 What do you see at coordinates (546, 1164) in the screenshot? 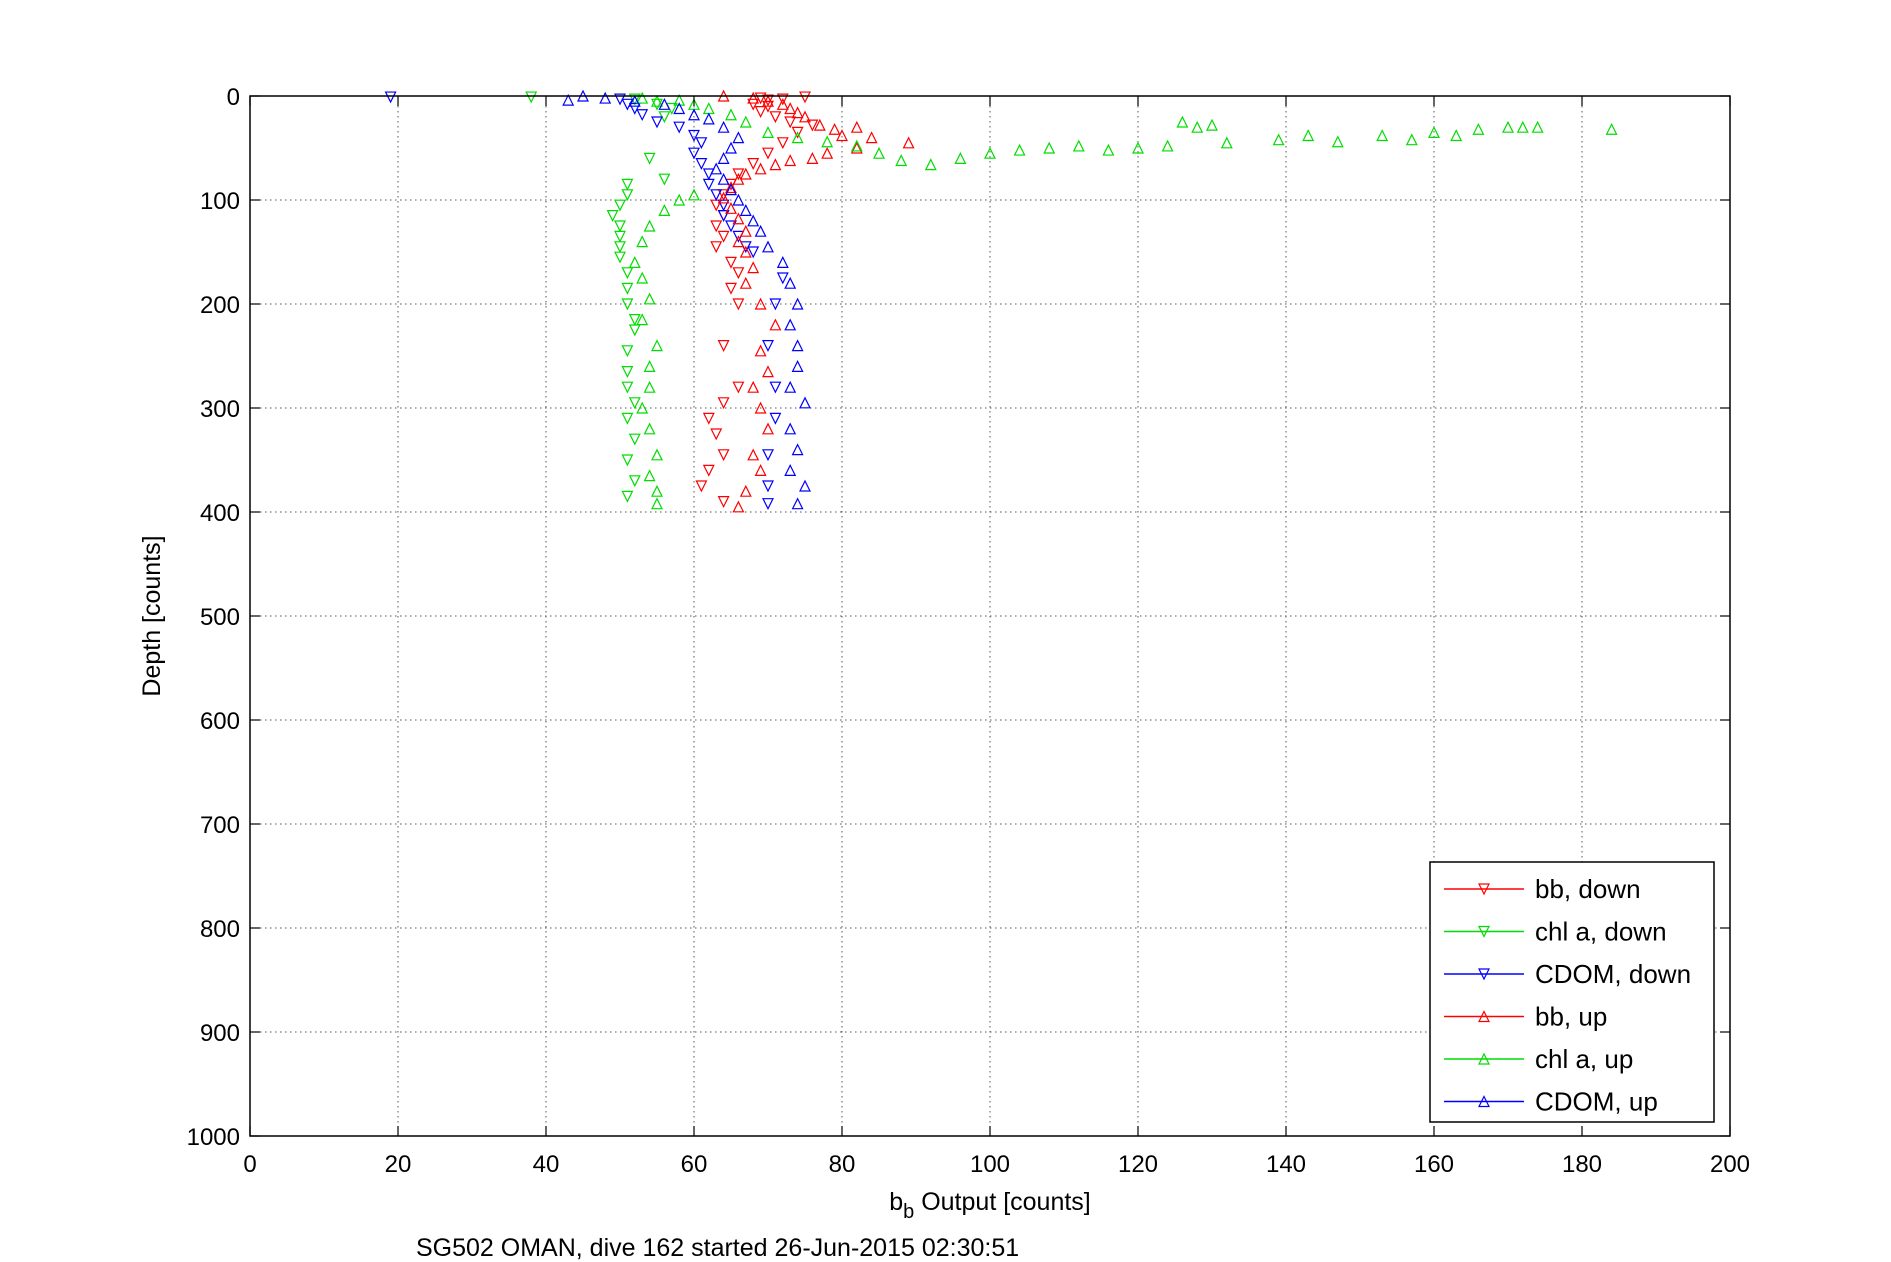
I see `x-tick-label: 40` at bounding box center [546, 1164].